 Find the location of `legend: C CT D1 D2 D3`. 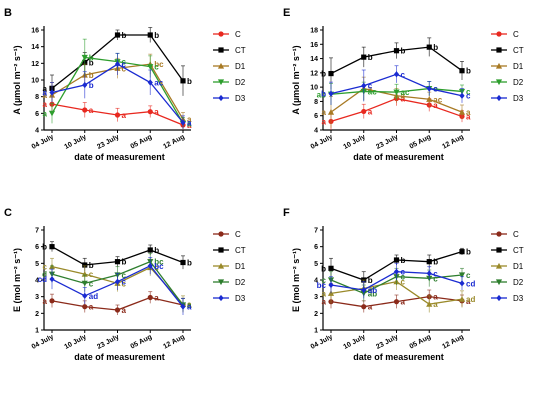

legend: C CT D1 D2 D3 is located at coordinates (229, 266).